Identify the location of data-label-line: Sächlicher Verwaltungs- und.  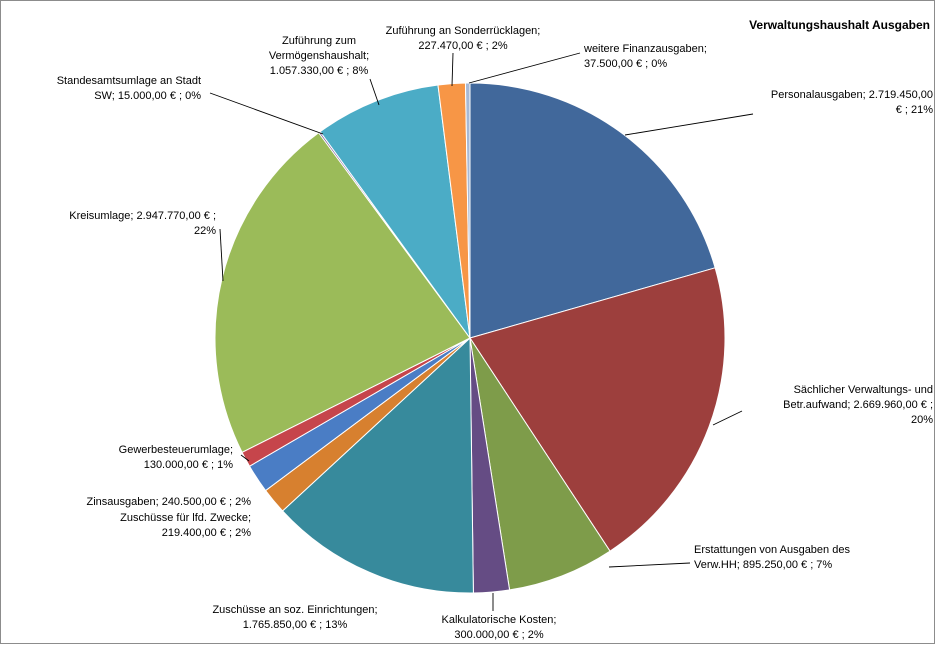
(863, 390).